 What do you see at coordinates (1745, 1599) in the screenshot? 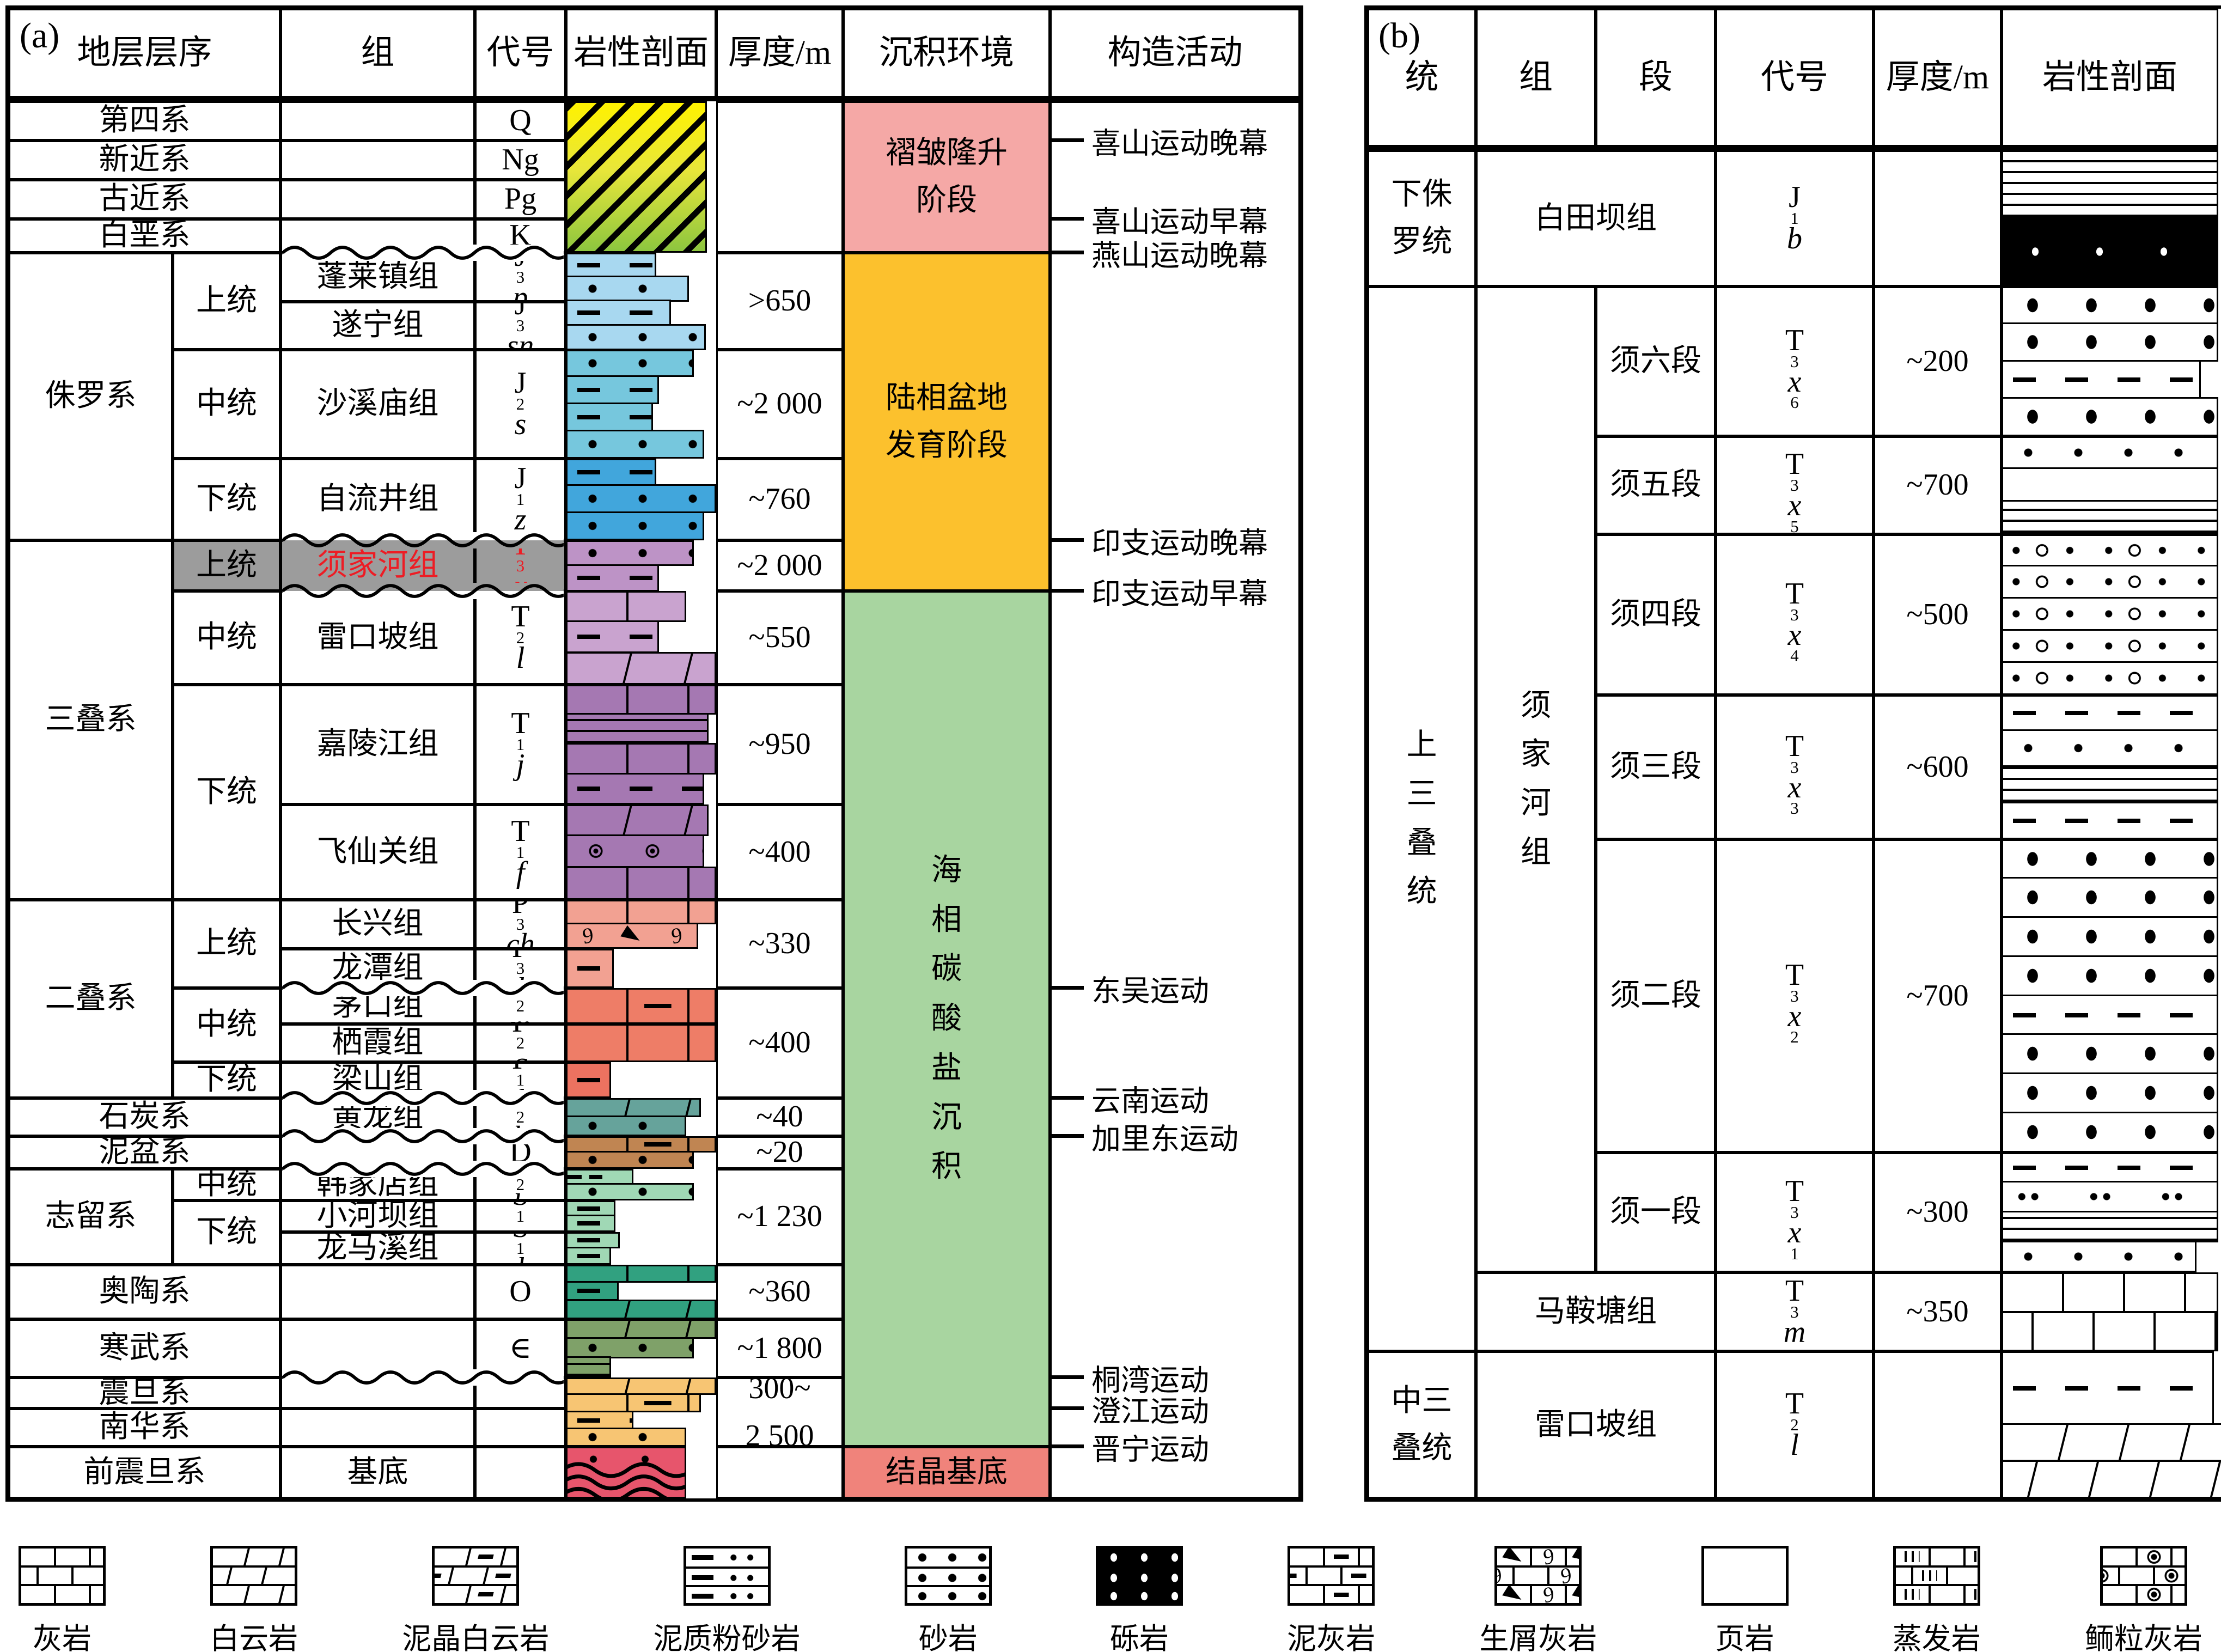
I see `legend-item: 页岩` at bounding box center [1745, 1599].